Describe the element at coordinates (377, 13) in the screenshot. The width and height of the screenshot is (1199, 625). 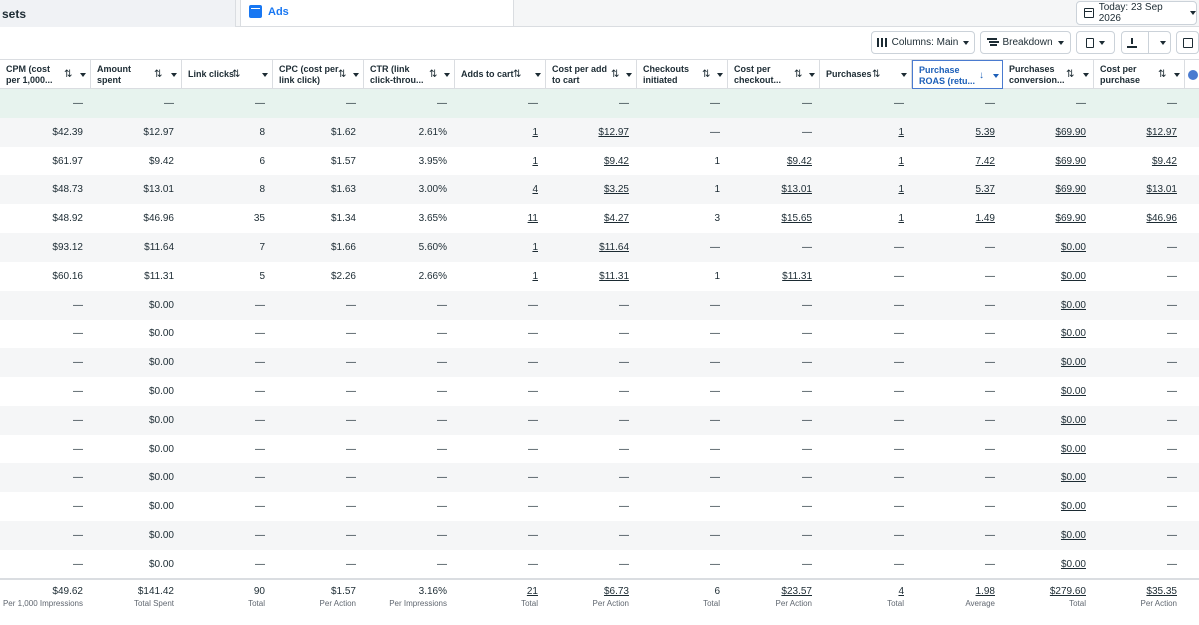
I see `tab-ads: Ads` at that location.